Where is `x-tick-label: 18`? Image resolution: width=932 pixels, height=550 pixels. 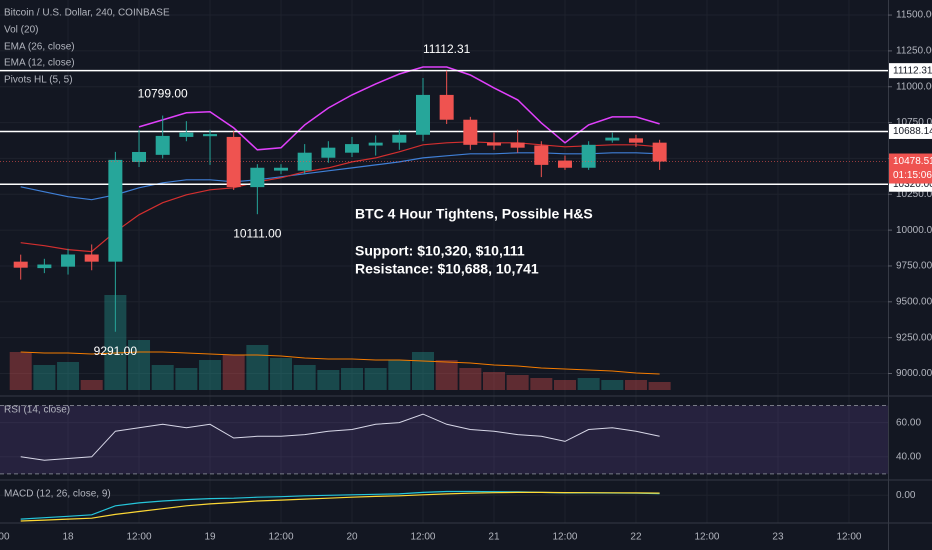
x-tick-label: 18 is located at coordinates (68, 537).